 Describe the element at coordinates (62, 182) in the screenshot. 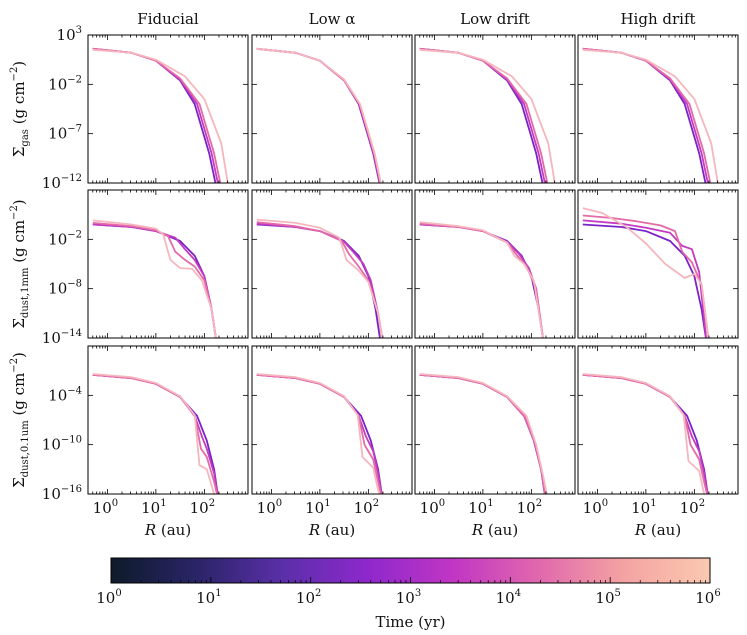

I see `ytick-label: 10⁻¹²` at that location.